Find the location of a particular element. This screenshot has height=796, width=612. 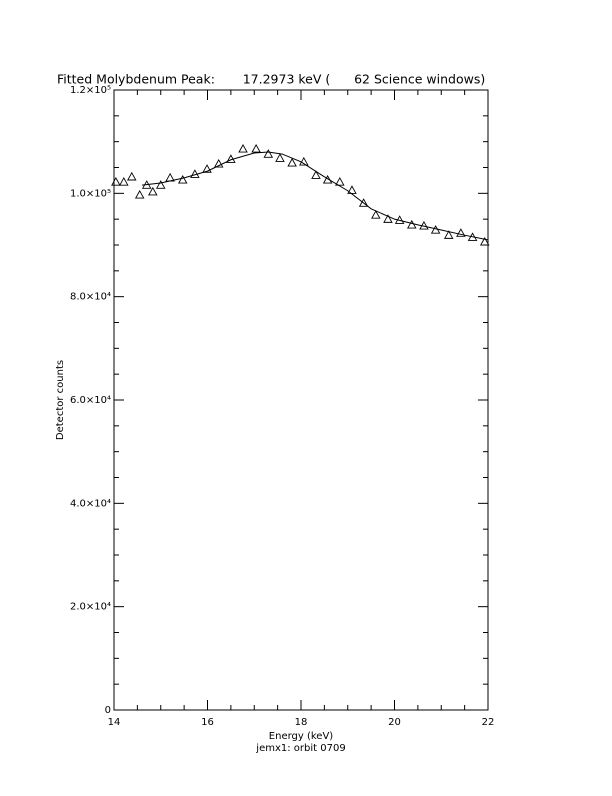

x-axis-label: Energy (keV) is located at coordinates (301, 736).